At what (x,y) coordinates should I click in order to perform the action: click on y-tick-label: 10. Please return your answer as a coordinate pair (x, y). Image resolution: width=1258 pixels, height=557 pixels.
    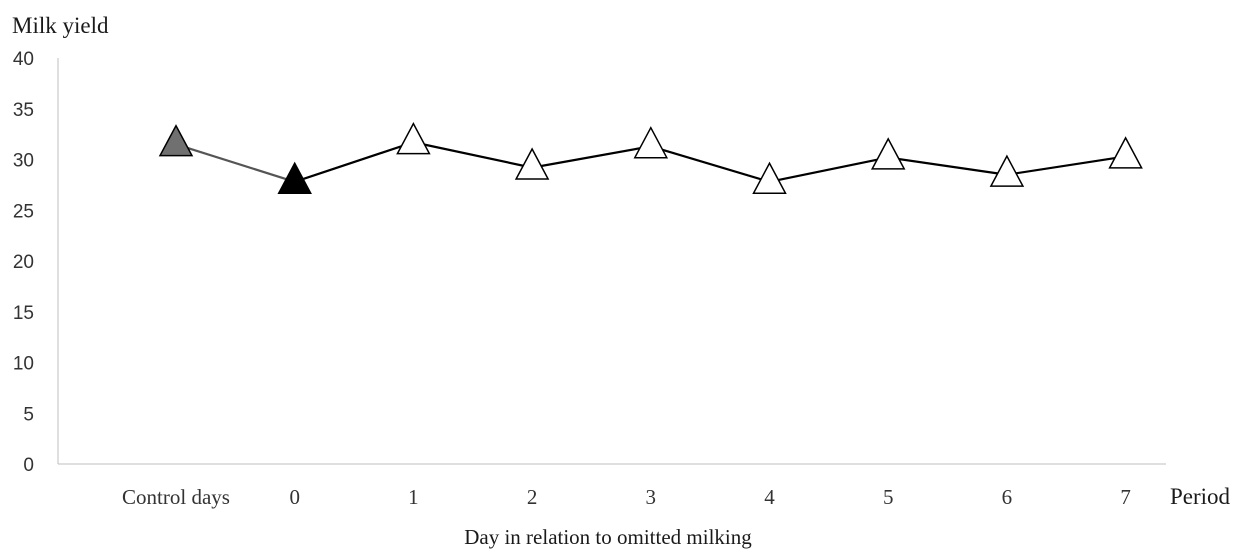
    Looking at the image, I should click on (23, 364).